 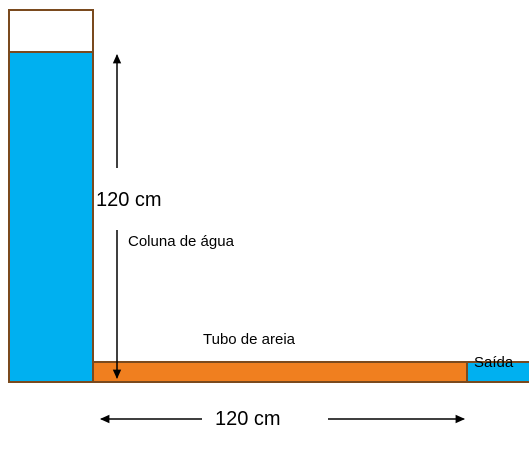 What do you see at coordinates (51, 217) in the screenshot?
I see `water-column` at bounding box center [51, 217].